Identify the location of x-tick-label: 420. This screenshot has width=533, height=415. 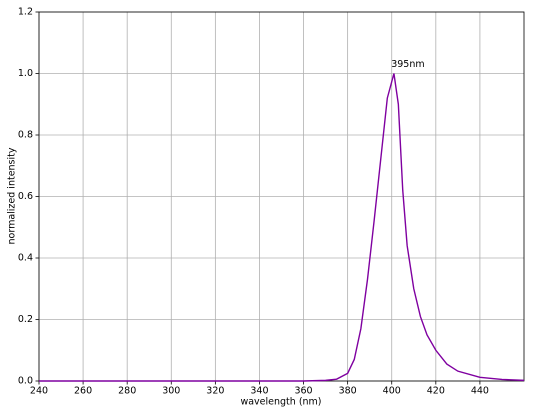
(436, 391).